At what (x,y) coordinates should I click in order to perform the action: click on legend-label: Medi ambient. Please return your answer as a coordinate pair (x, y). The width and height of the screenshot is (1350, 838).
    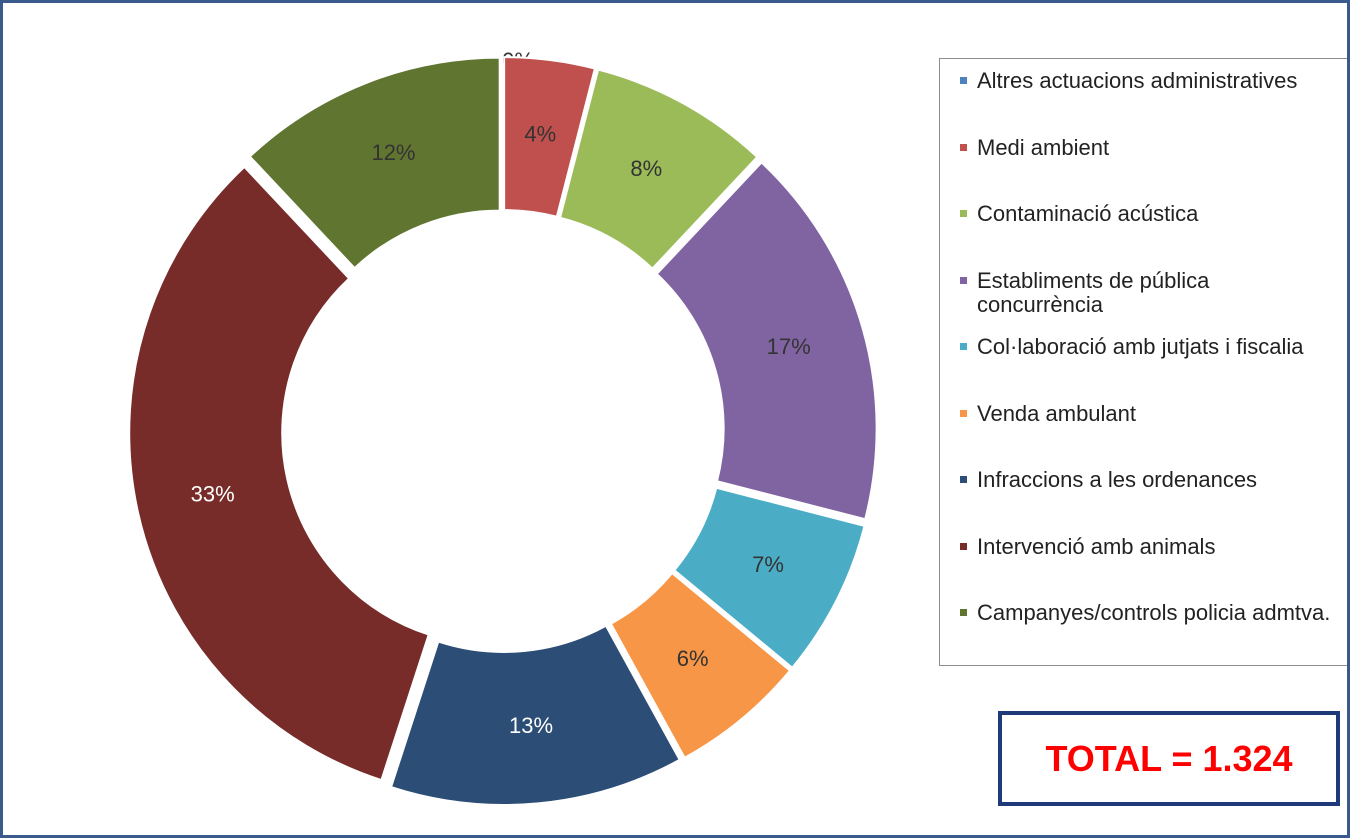
    Looking at the image, I should click on (1043, 147).